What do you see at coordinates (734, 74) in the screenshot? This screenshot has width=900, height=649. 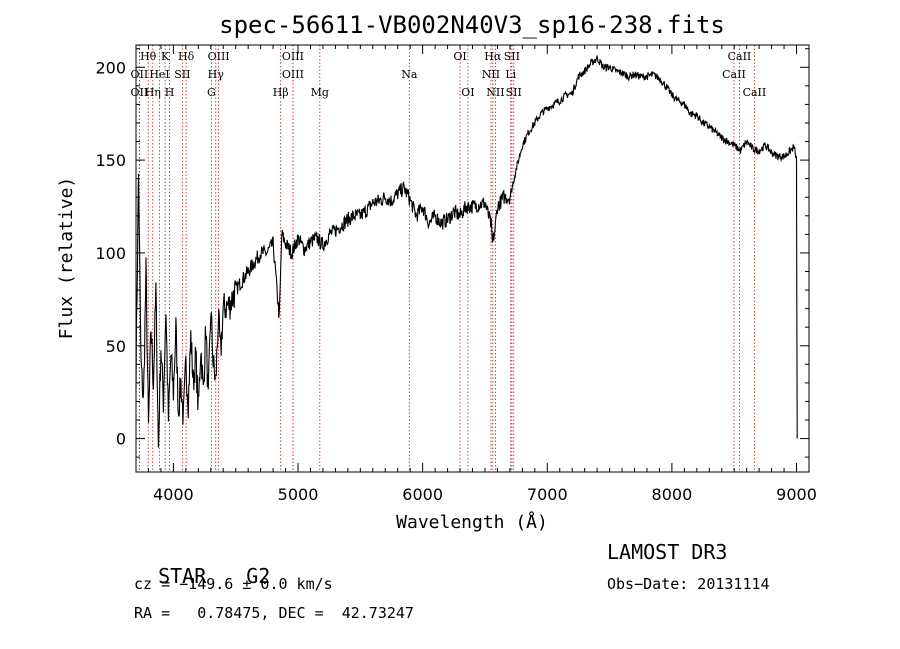 I see `marker-label-26: CaII` at bounding box center [734, 74].